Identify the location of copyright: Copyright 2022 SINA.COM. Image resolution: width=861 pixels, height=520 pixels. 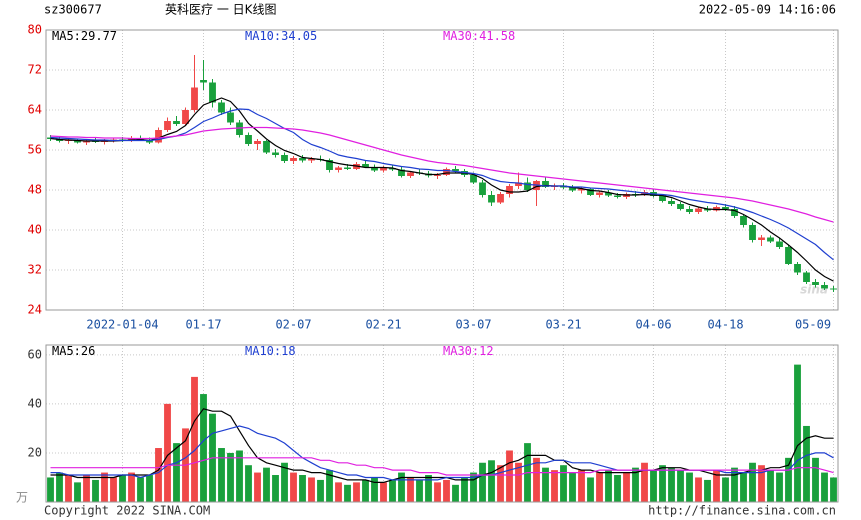
(127, 511).